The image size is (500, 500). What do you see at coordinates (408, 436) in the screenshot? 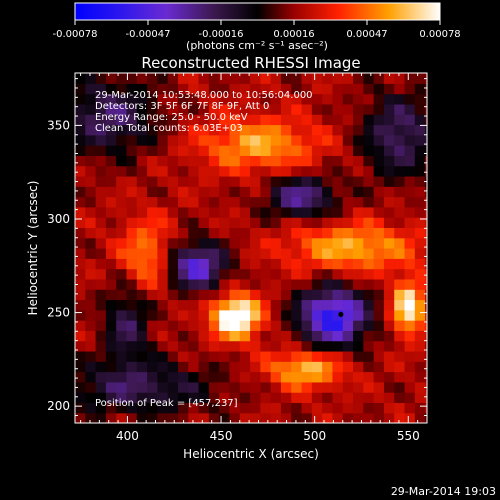
I see `x-tick-label: 550` at bounding box center [408, 436].